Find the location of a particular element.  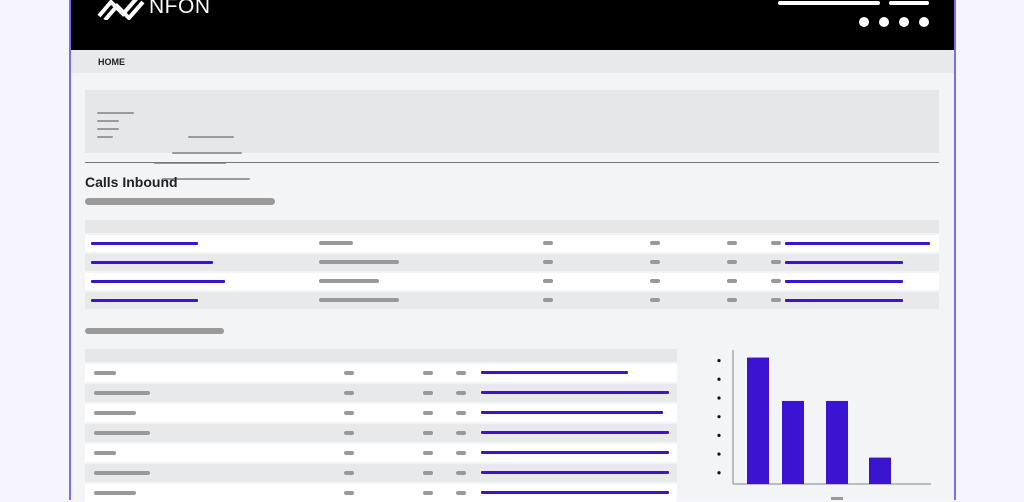

section-title: Calls Inbound is located at coordinates (131, 182).